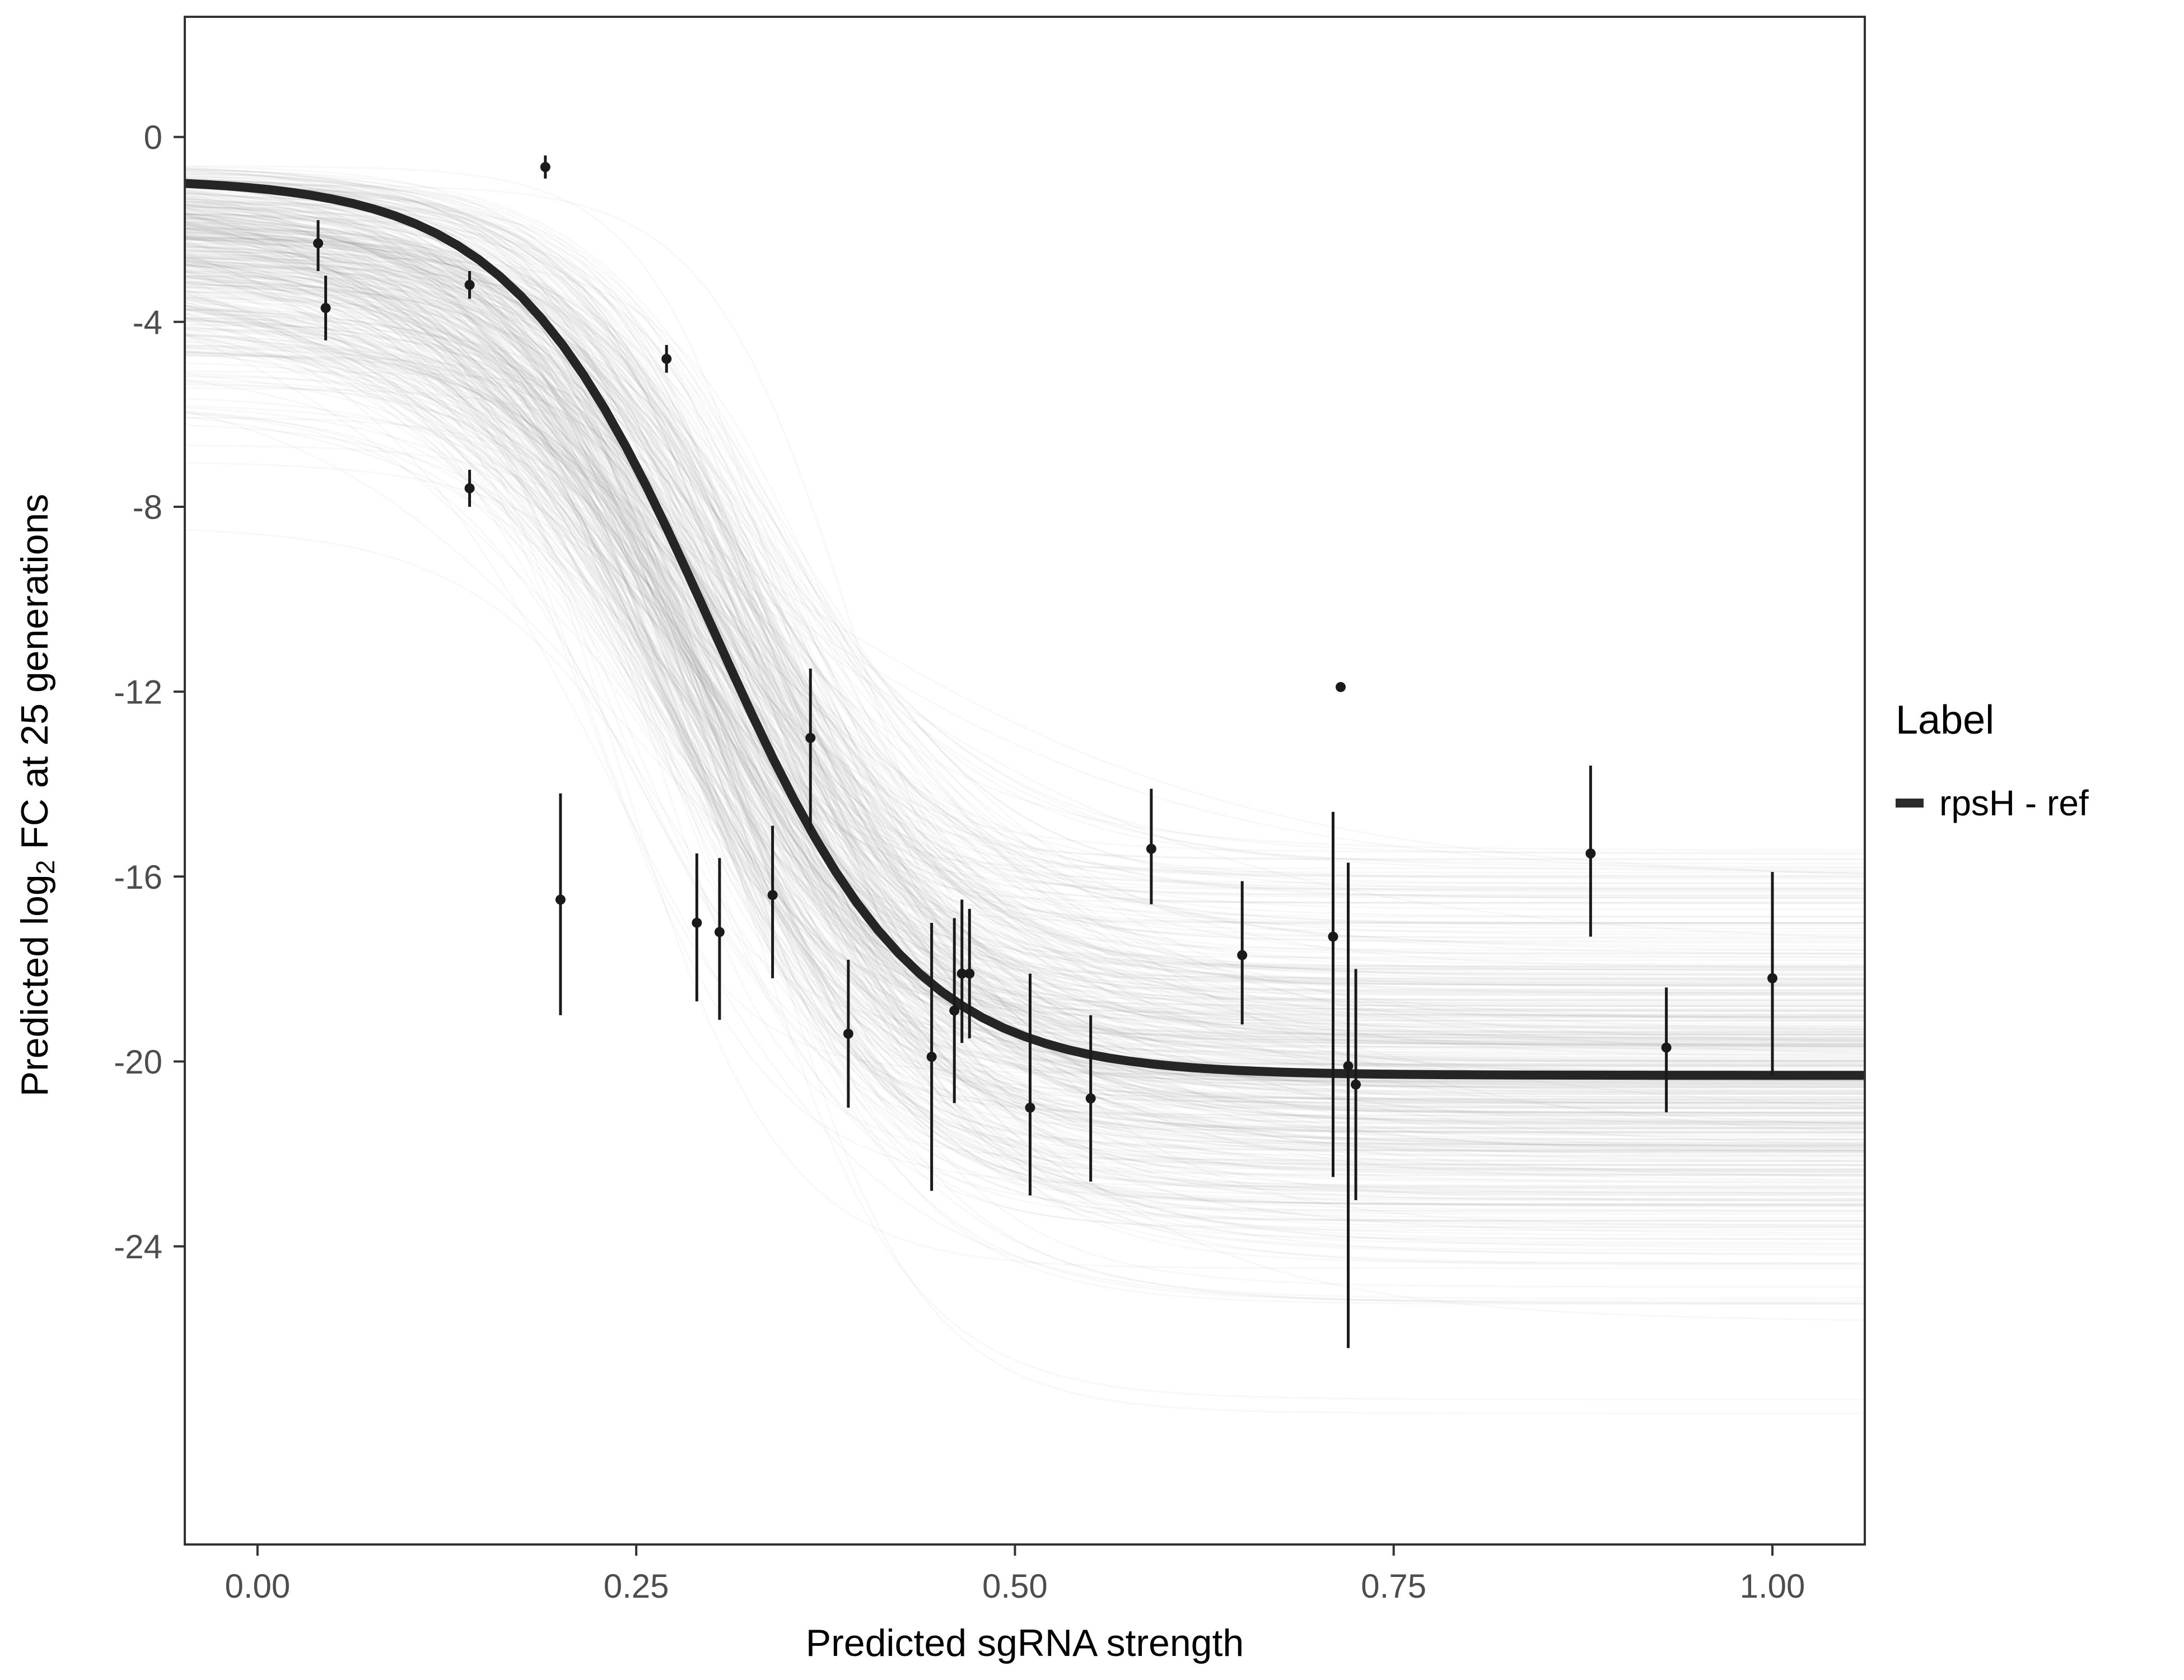 This screenshot has width=2184, height=1680. What do you see at coordinates (1946, 721) in the screenshot?
I see `legend-title: Label` at bounding box center [1946, 721].